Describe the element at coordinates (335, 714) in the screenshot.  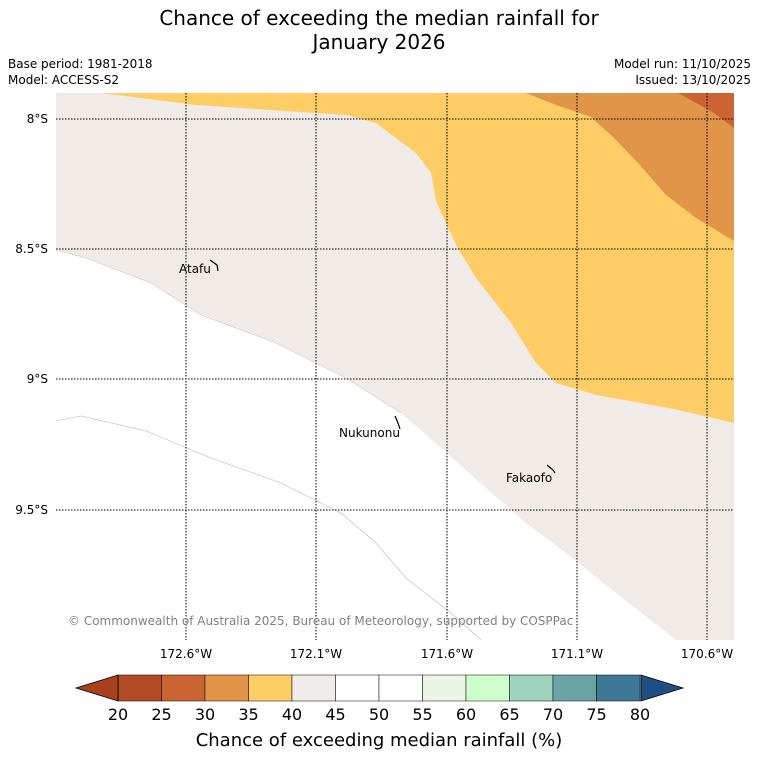
I see `colorbar-tick-label: 45` at that location.